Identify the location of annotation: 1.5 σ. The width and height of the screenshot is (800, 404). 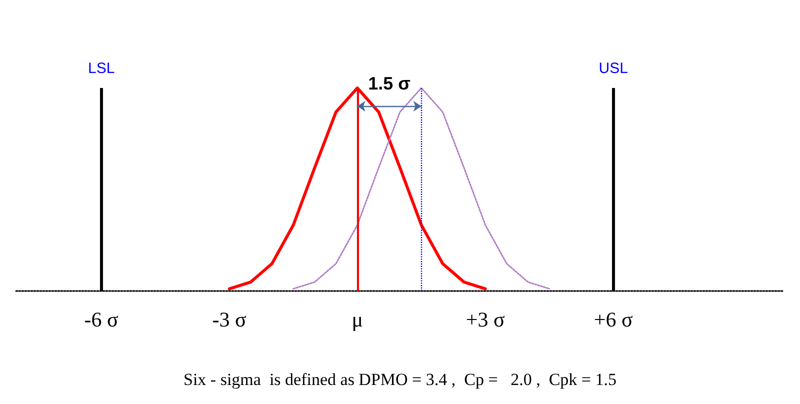
(389, 83).